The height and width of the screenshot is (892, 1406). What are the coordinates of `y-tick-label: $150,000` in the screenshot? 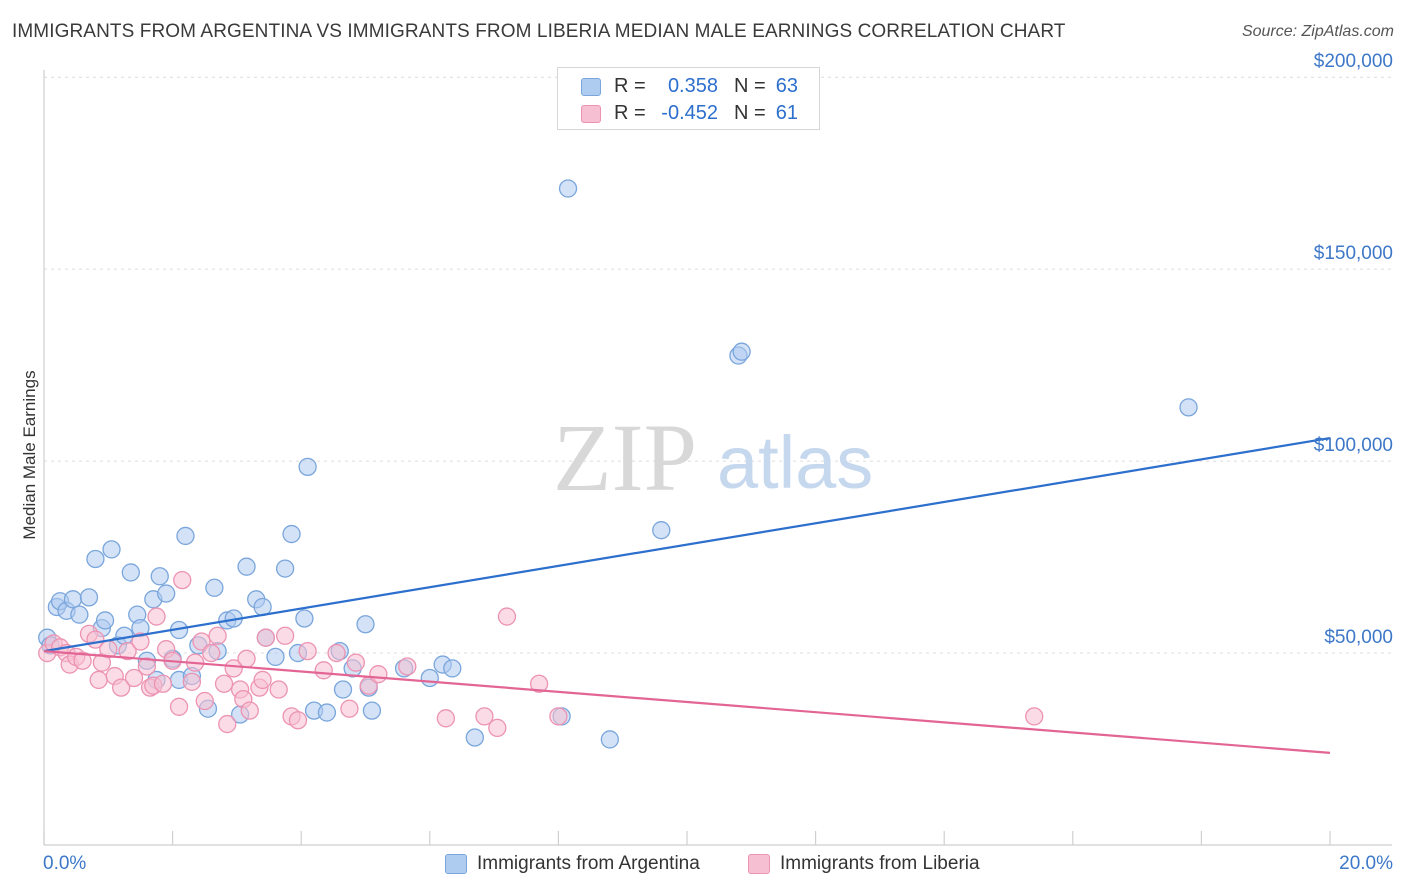 It's located at (1353, 253).